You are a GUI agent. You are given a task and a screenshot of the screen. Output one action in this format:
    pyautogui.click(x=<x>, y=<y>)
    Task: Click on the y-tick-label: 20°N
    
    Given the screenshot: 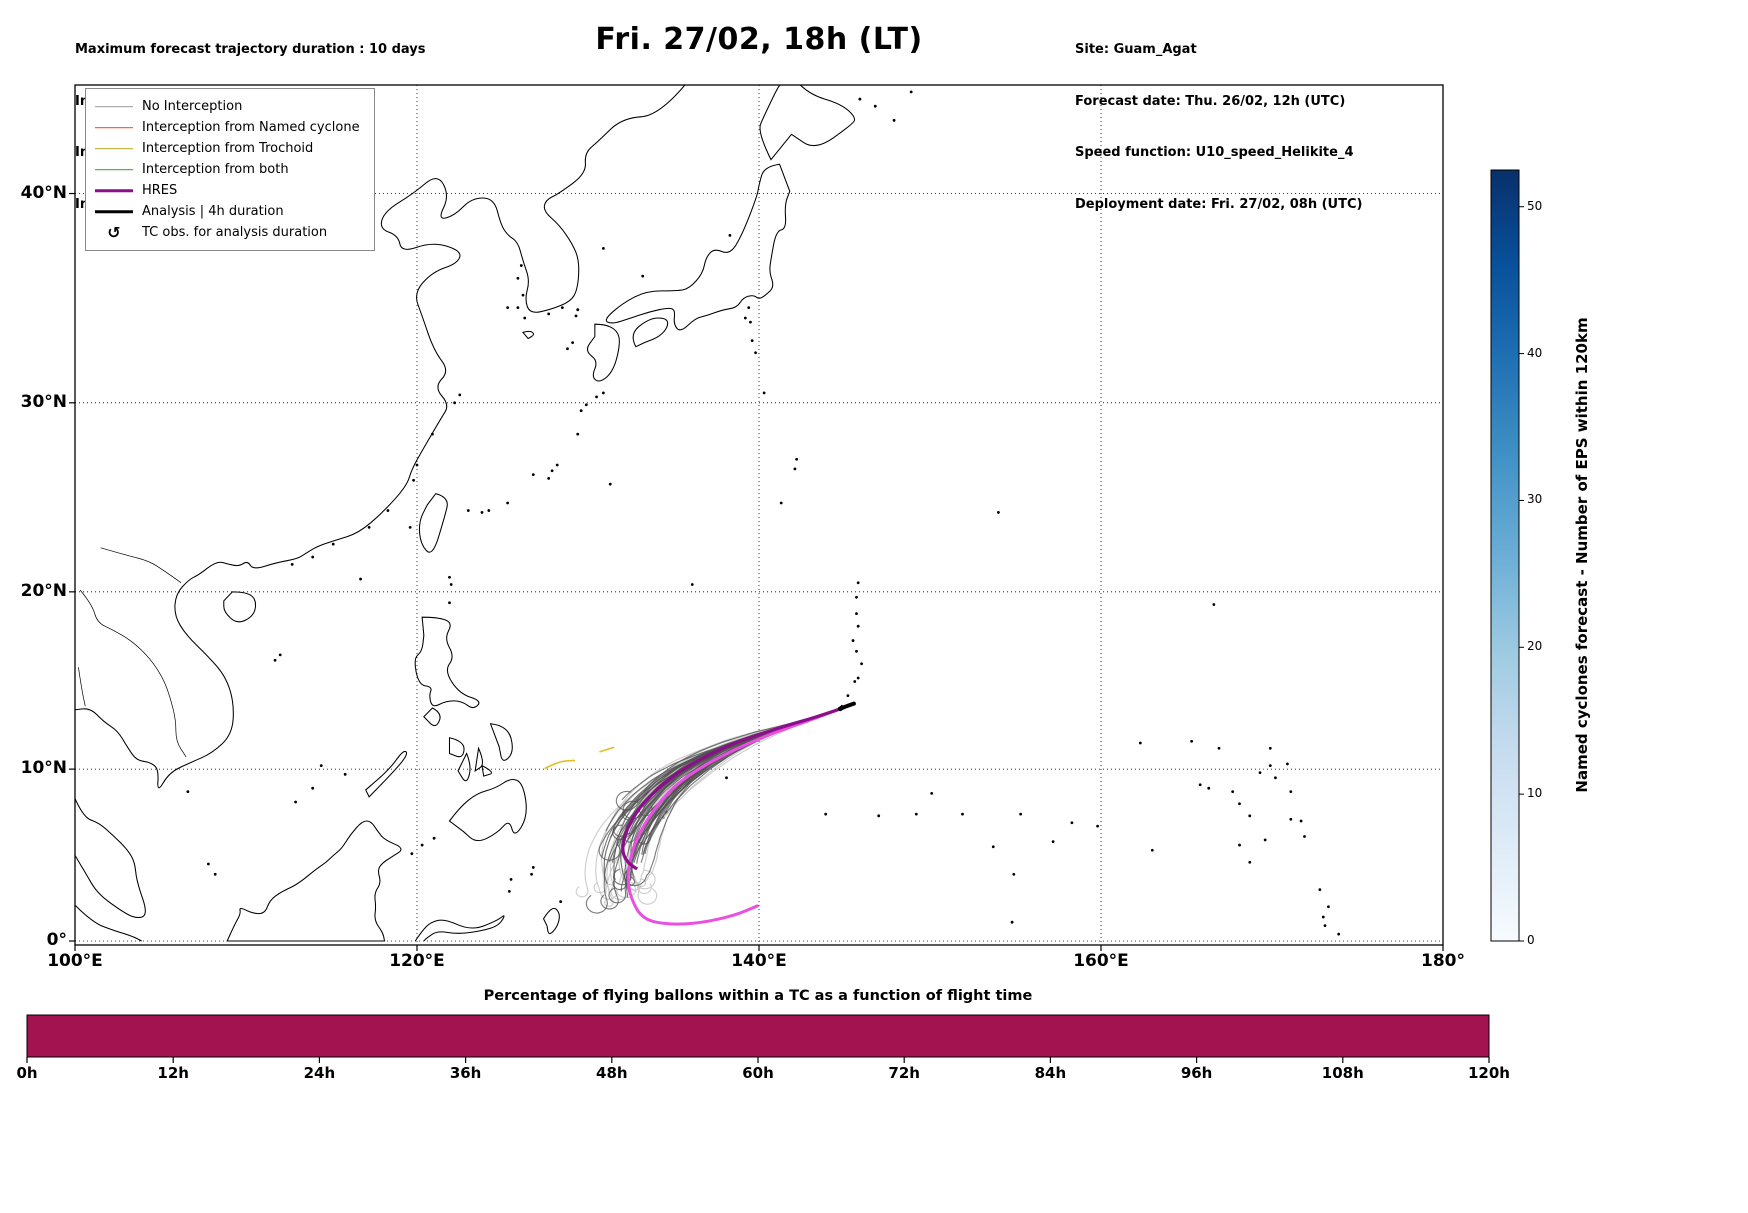 What is the action you would take?
    pyautogui.click(x=43, y=590)
    